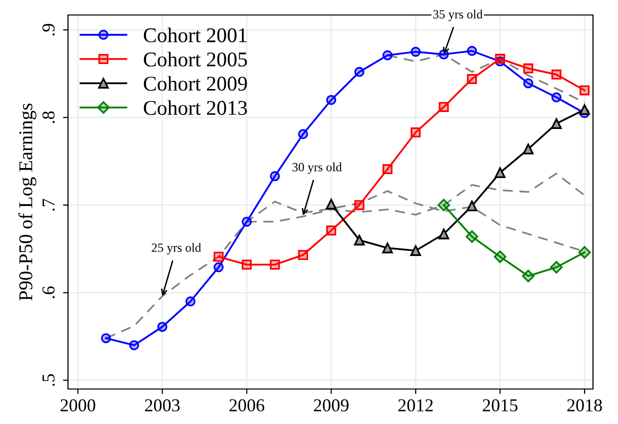  What do you see at coordinates (246, 405) in the screenshot?
I see `x-tick-label: 2006` at bounding box center [246, 405].